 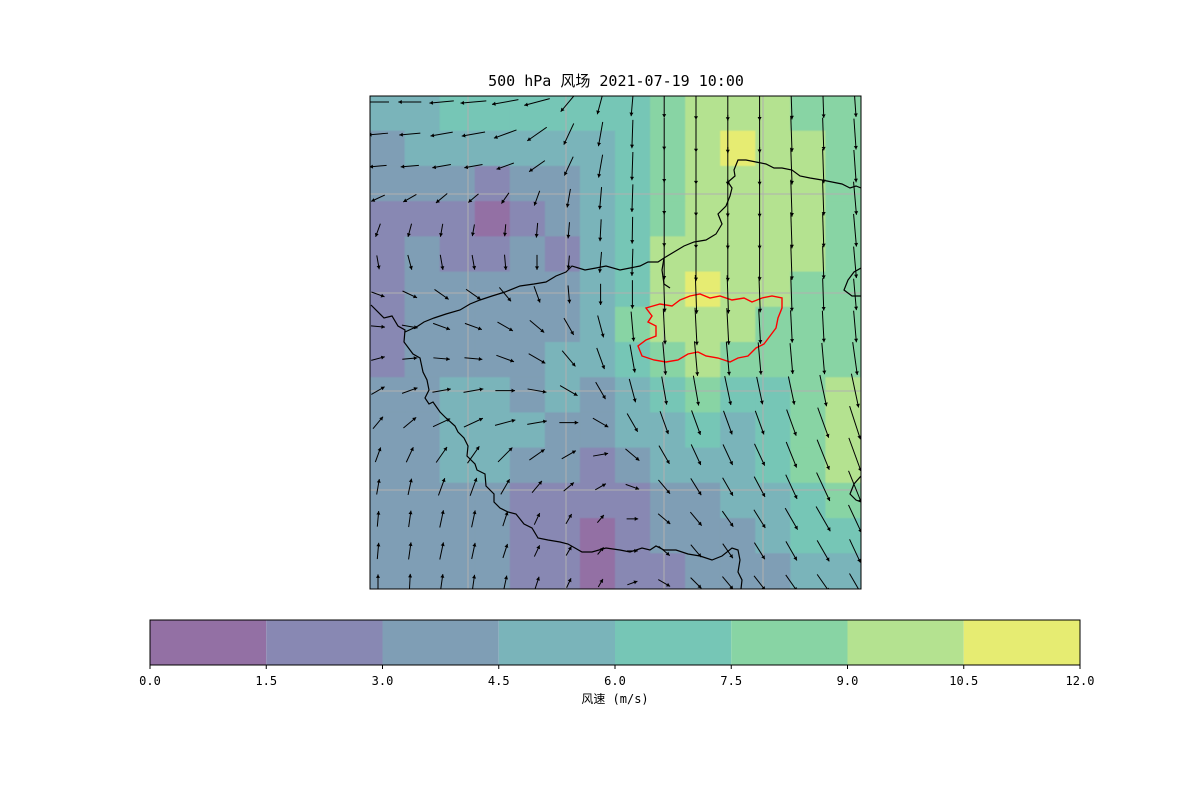 What do you see at coordinates (499, 681) in the screenshot?
I see `colorbar-tick-label: 4.5` at bounding box center [499, 681].